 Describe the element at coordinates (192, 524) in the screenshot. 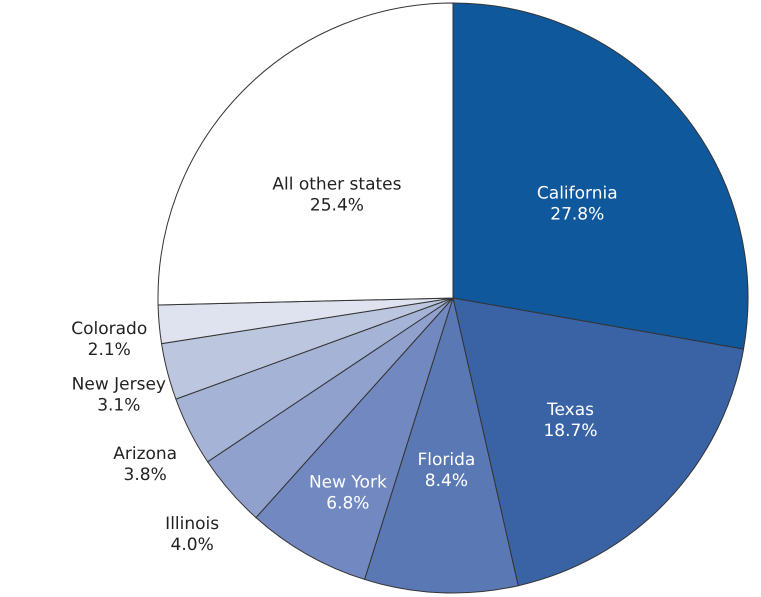

I see `slice-label: Illinois` at that location.